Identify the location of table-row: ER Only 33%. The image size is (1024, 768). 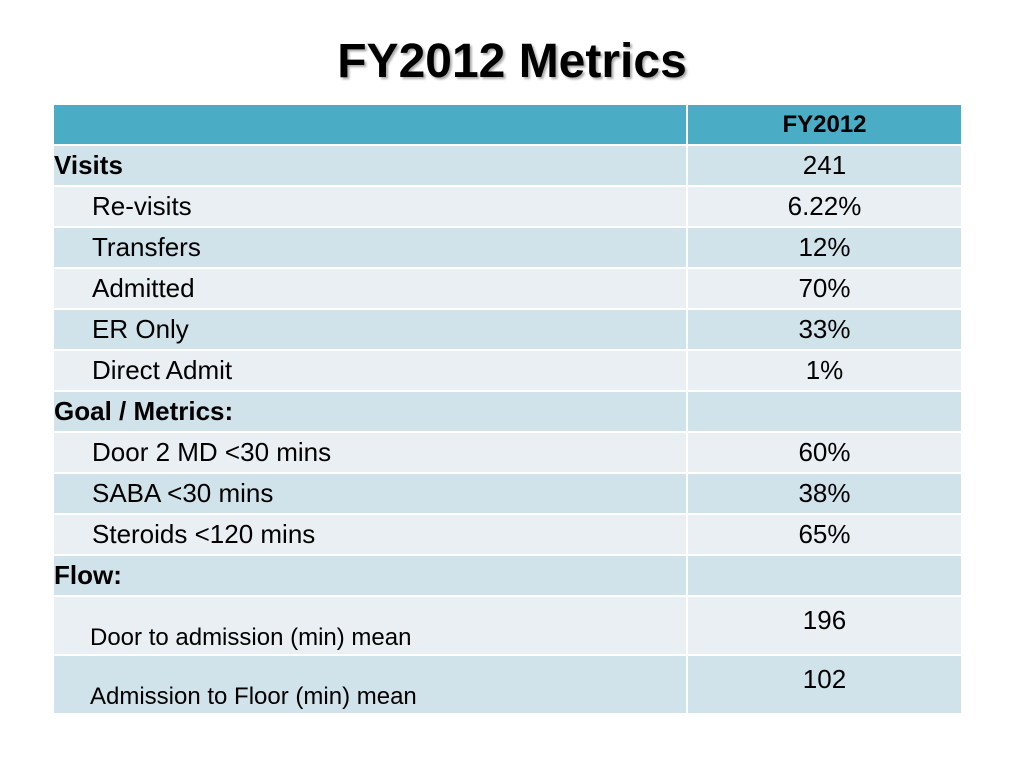
(507, 329).